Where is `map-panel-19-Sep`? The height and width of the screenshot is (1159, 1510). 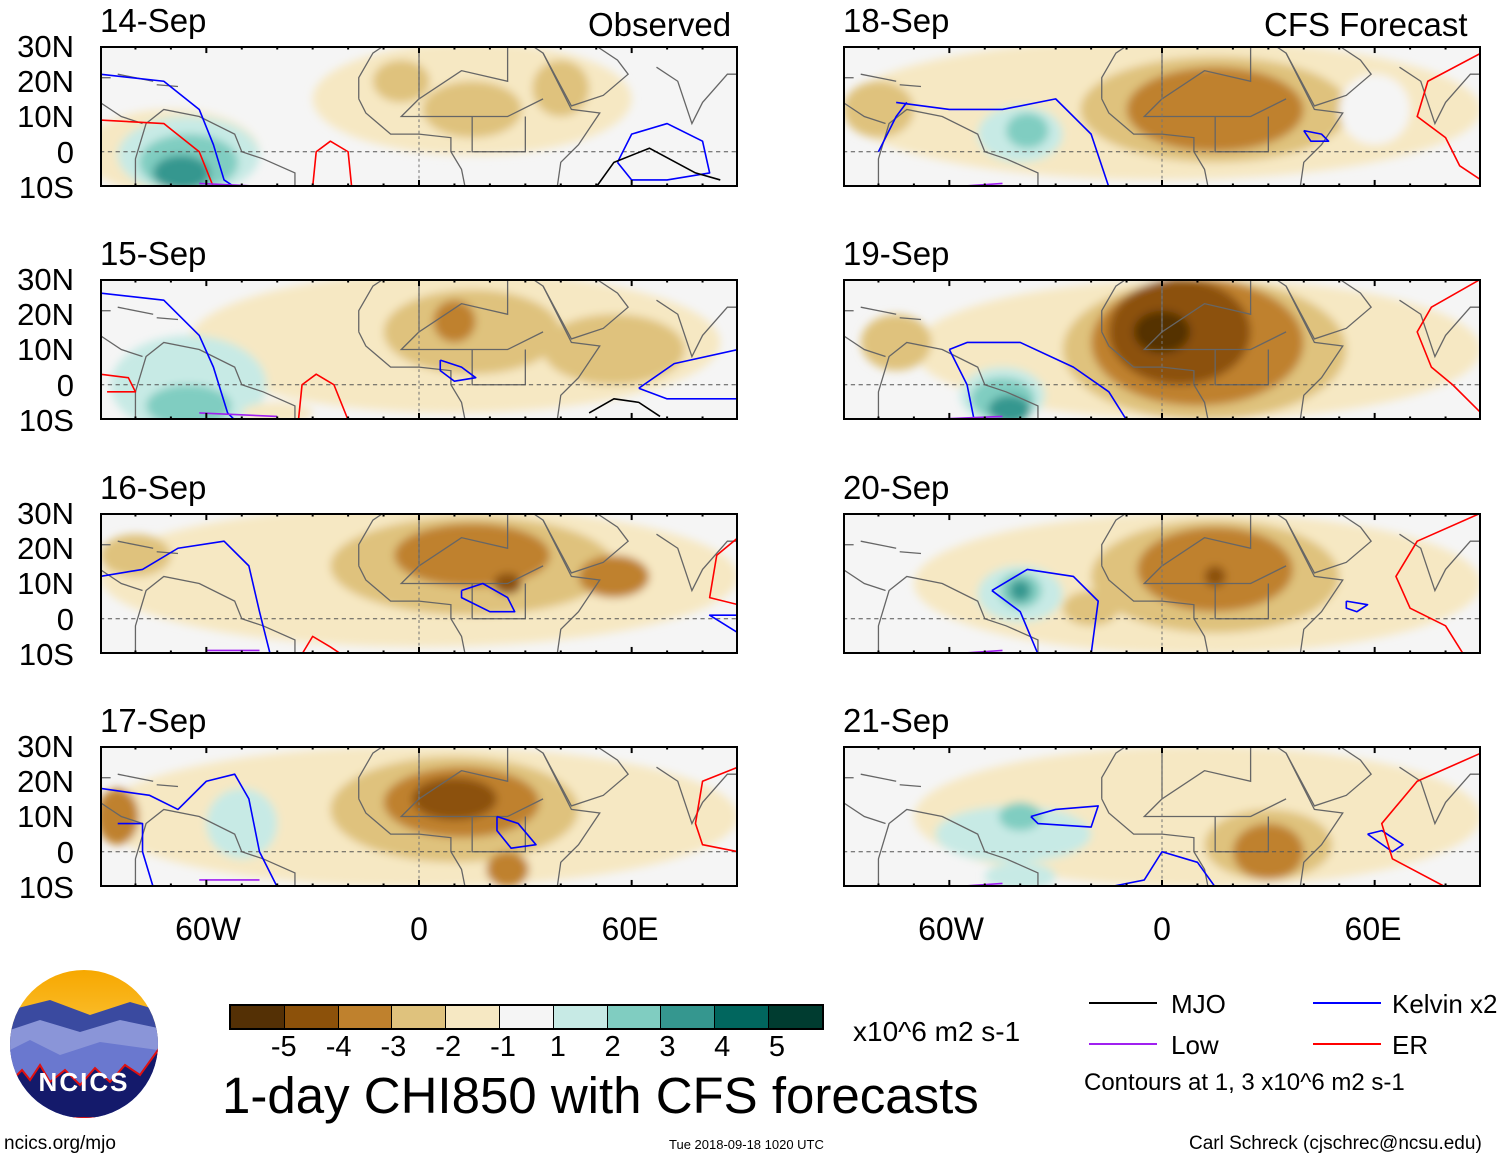 map-panel-19-Sep is located at coordinates (1162, 349).